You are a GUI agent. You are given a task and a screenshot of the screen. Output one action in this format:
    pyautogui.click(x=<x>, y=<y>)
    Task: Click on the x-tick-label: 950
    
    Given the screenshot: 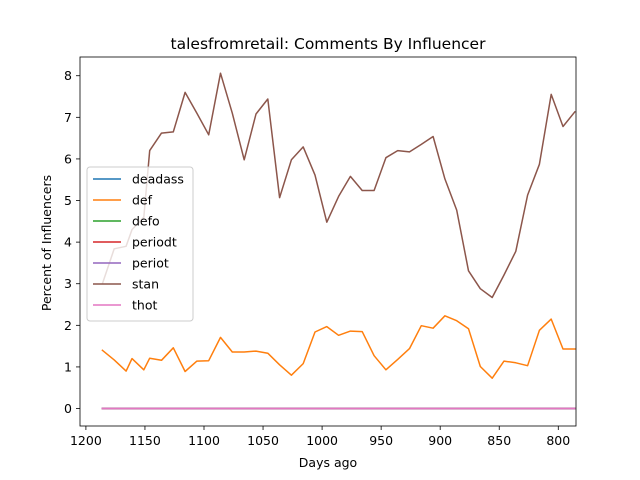 What is the action you would take?
    pyautogui.click(x=381, y=440)
    